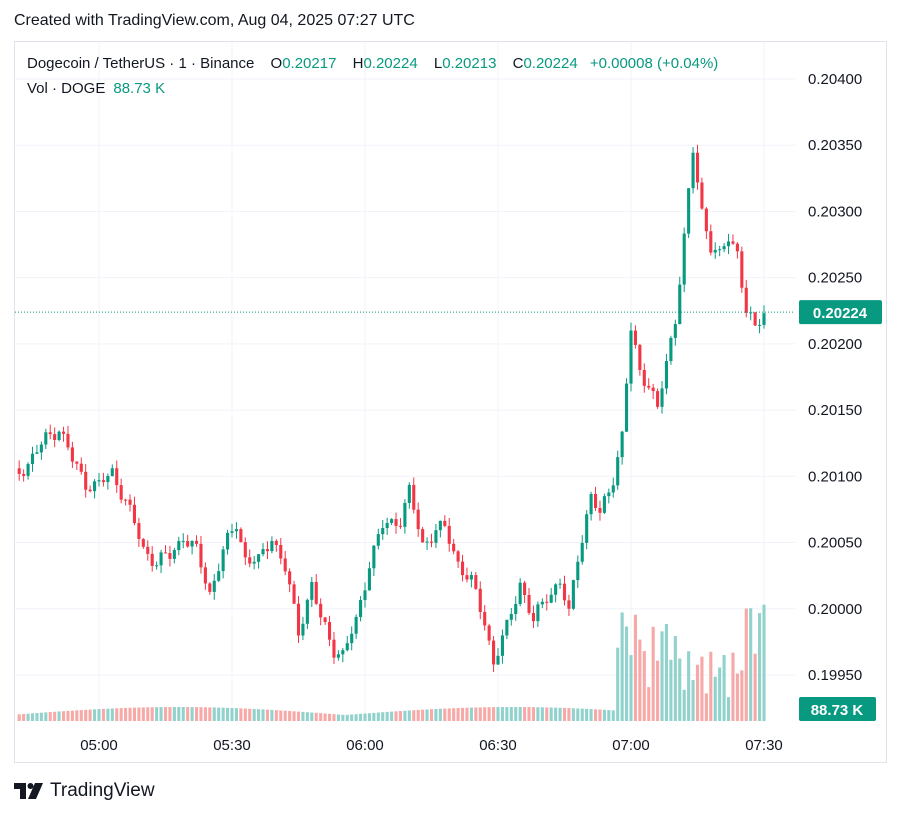 Image resolution: width=903 pixels, height=817 pixels. What do you see at coordinates (835, 675) in the screenshot?
I see `price-axis-label: 0.19950` at bounding box center [835, 675].